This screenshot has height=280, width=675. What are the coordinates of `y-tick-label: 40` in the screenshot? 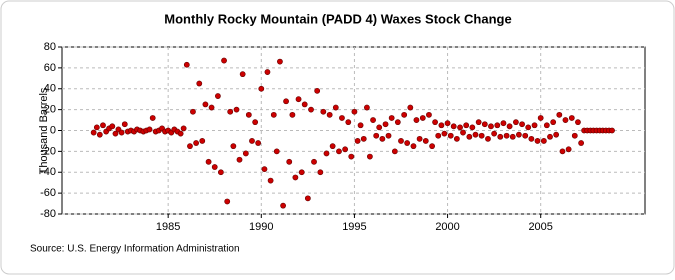 It's located at (50, 89).